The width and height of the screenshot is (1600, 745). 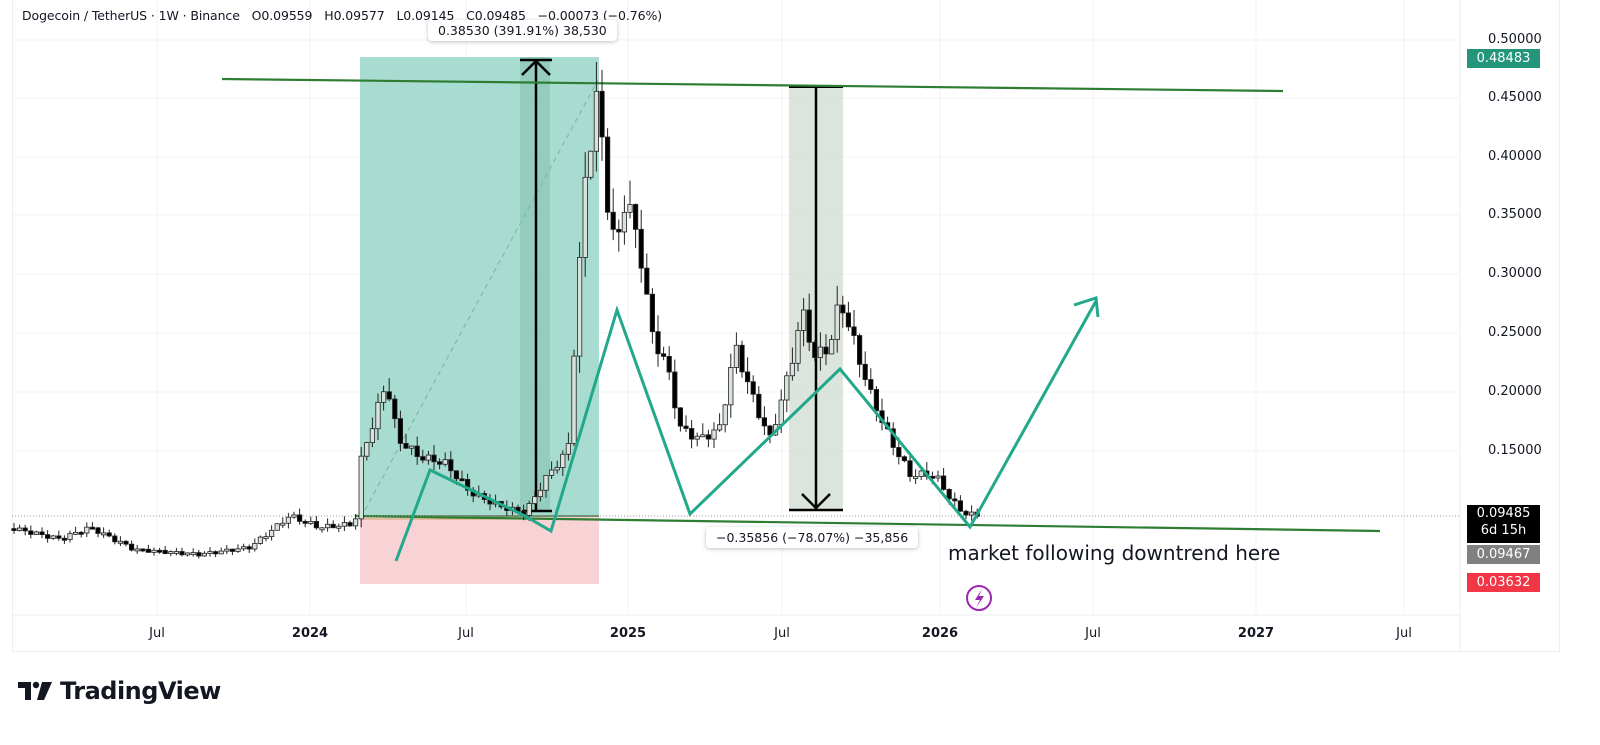 I want to click on logo-text: TradingView, so click(x=140, y=691).